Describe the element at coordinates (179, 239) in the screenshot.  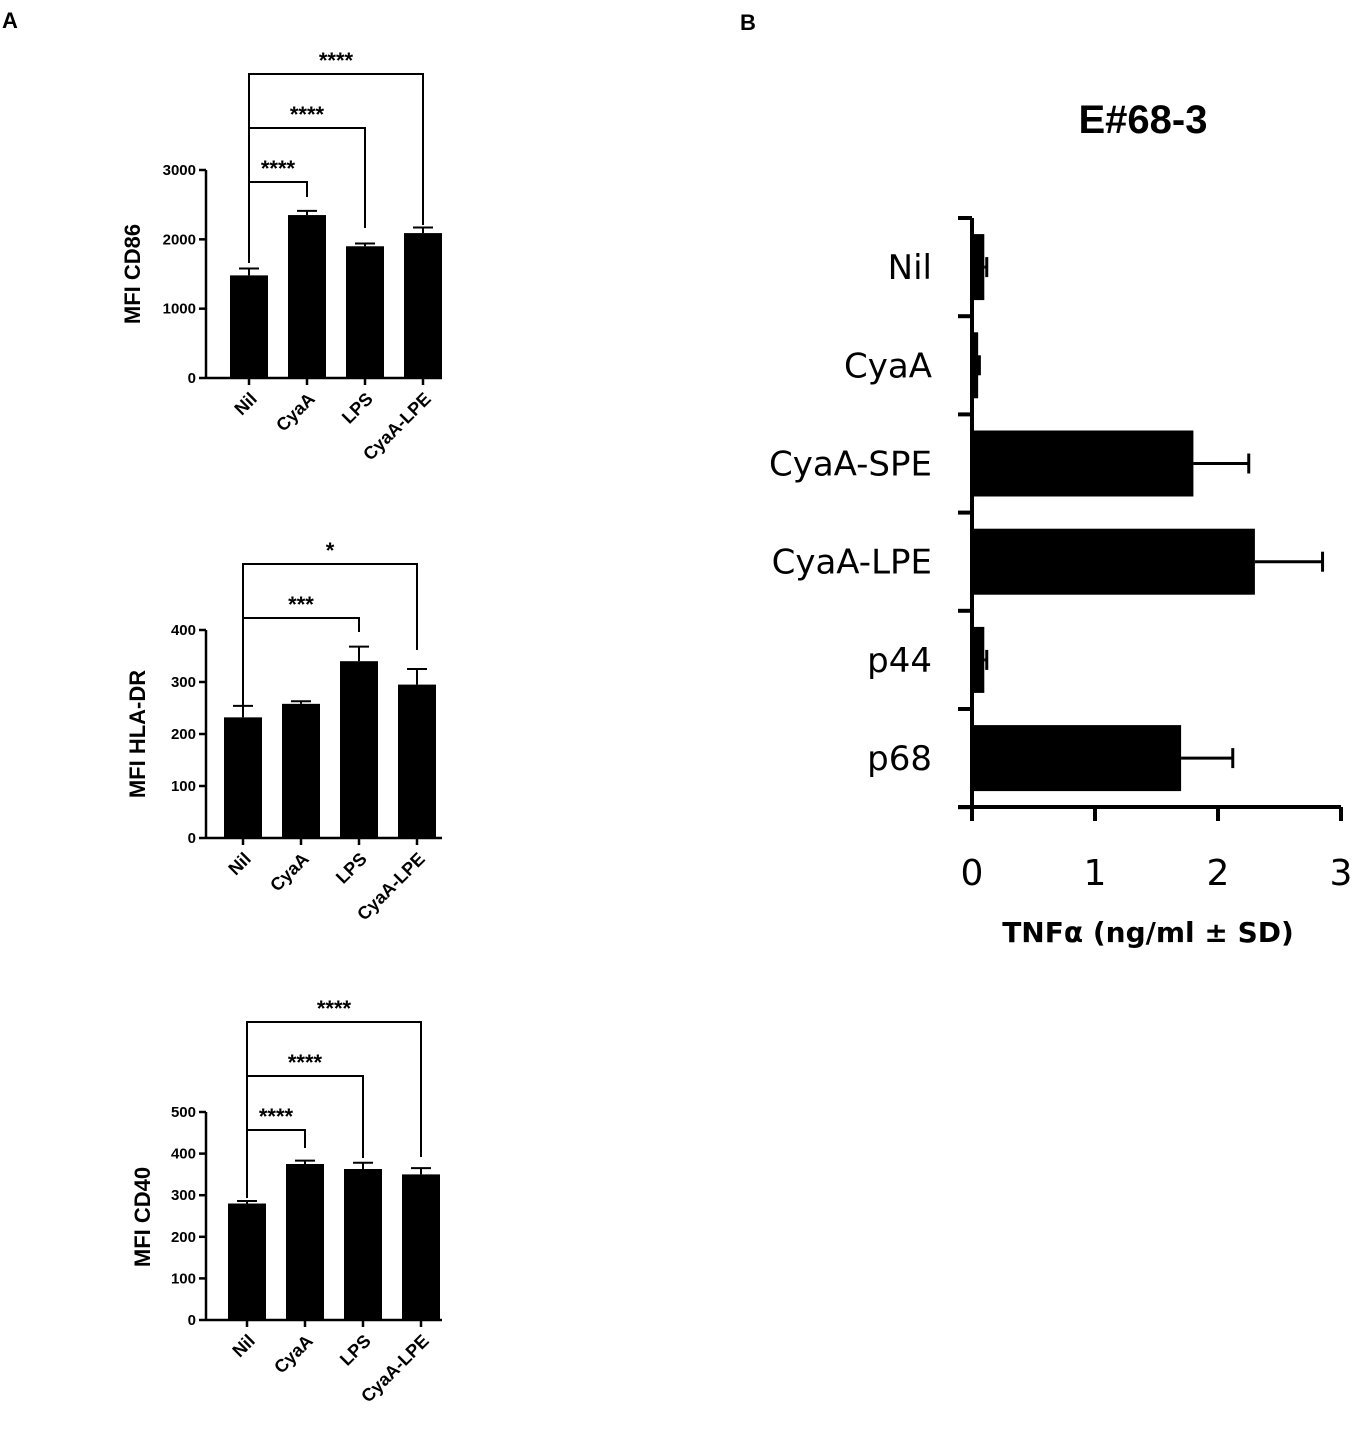
I see `y-tick-label: 2000` at that location.